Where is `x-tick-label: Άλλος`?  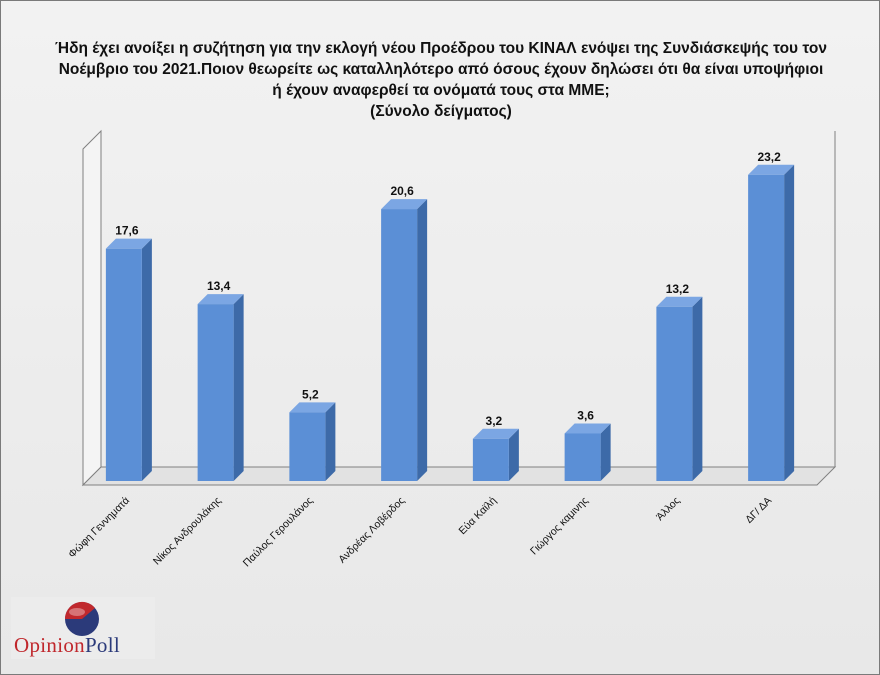 x-tick-label: Άλλος is located at coordinates (668, 509).